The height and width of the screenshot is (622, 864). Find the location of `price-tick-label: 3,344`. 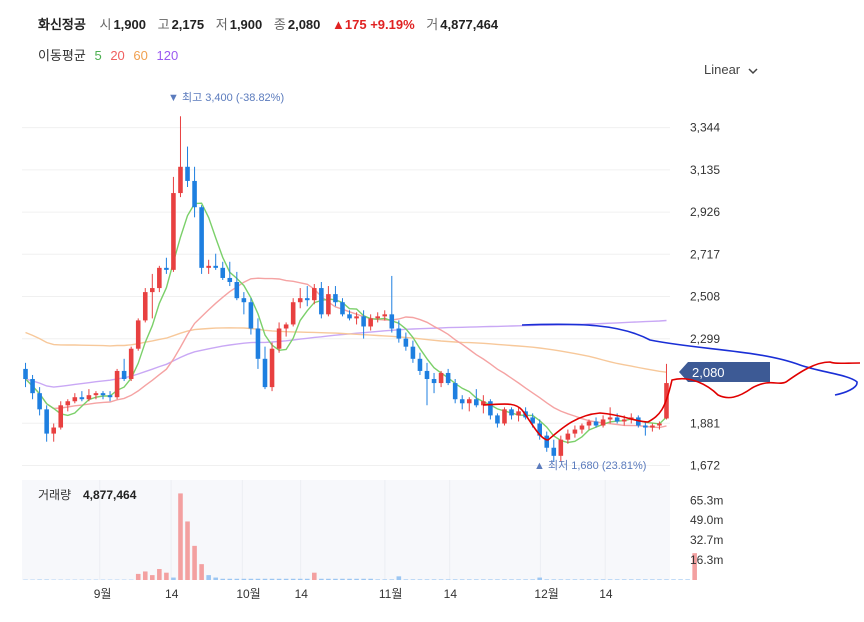

price-tick-label: 3,344 is located at coordinates (705, 128).